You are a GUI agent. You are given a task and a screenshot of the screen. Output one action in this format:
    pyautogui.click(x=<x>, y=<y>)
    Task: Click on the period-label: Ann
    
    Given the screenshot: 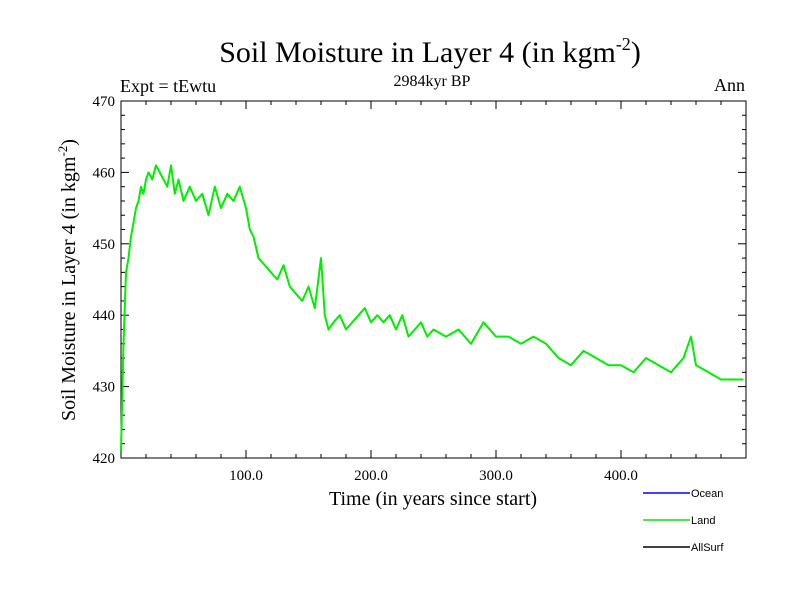 What is the action you would take?
    pyautogui.click(x=729, y=85)
    